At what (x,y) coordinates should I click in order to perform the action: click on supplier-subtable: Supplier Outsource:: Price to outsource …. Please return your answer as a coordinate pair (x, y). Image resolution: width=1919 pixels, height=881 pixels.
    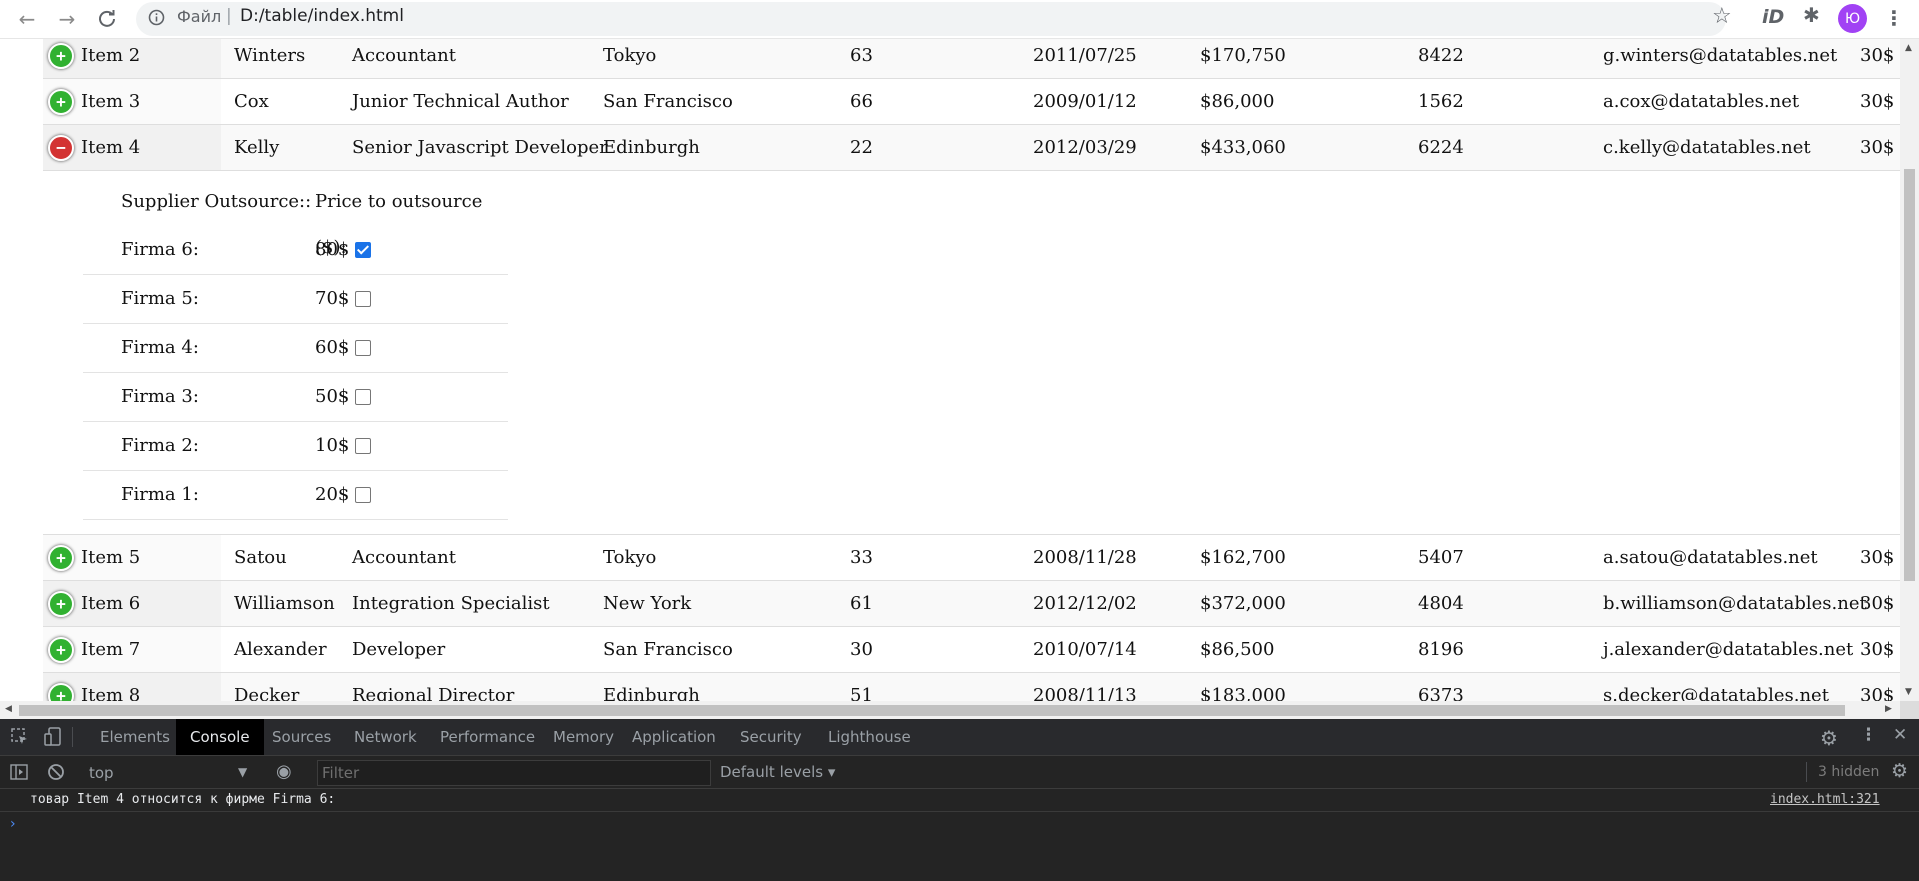
    Looking at the image, I should click on (295, 349).